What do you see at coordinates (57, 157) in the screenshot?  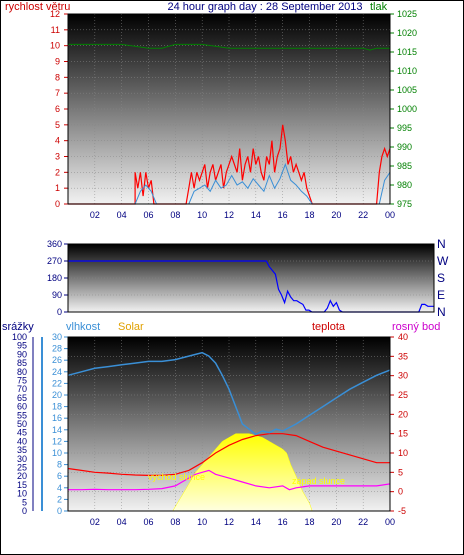 I see `wind-speed-tick-label: 3` at bounding box center [57, 157].